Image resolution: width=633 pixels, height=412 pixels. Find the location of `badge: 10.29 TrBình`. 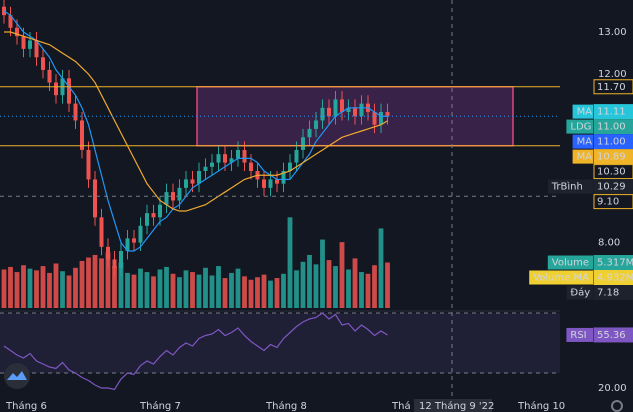

badge: 10.29 TrBình is located at coordinates (590, 187).